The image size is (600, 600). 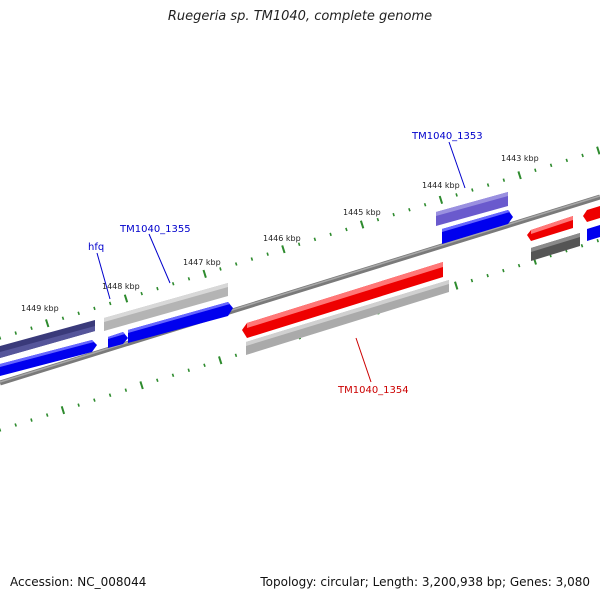 What do you see at coordinates (155, 229) in the screenshot?
I see `gene-label-tm1040-1355: TM1040_1355` at bounding box center [155, 229].